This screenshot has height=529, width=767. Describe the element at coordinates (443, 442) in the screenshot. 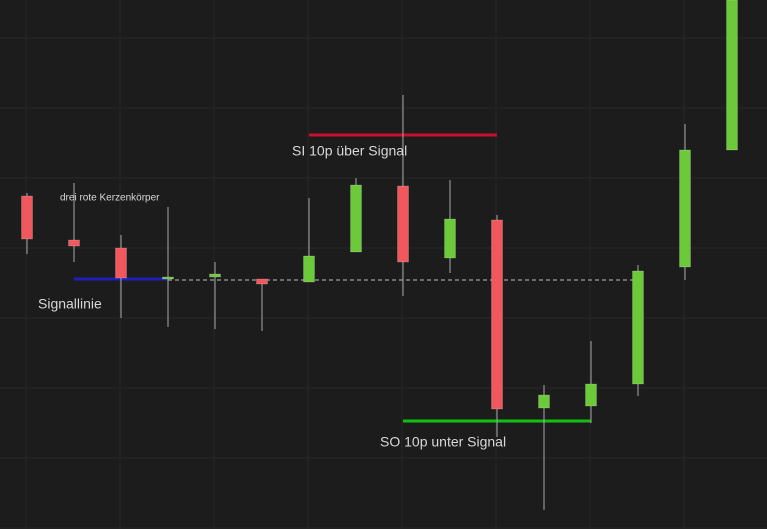

I see `annotation: SO 10p unter Signal` at that location.